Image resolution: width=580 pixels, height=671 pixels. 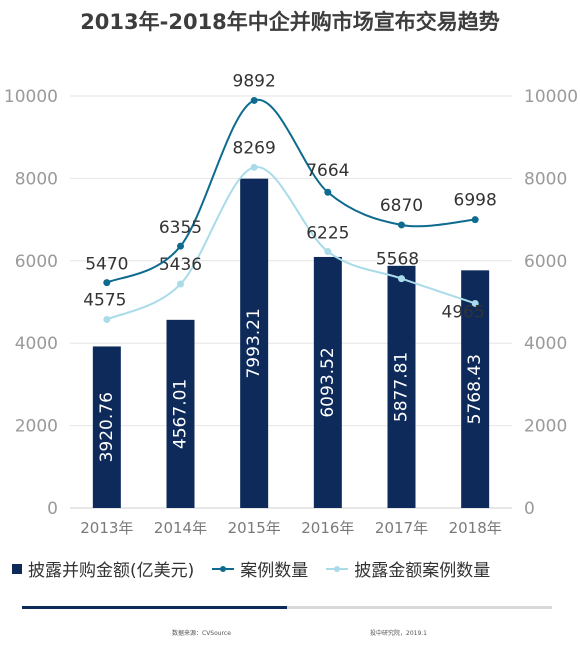 What do you see at coordinates (422, 571) in the screenshot?
I see `legend-label-disclosed: 披露金额案例数量` at bounding box center [422, 571].